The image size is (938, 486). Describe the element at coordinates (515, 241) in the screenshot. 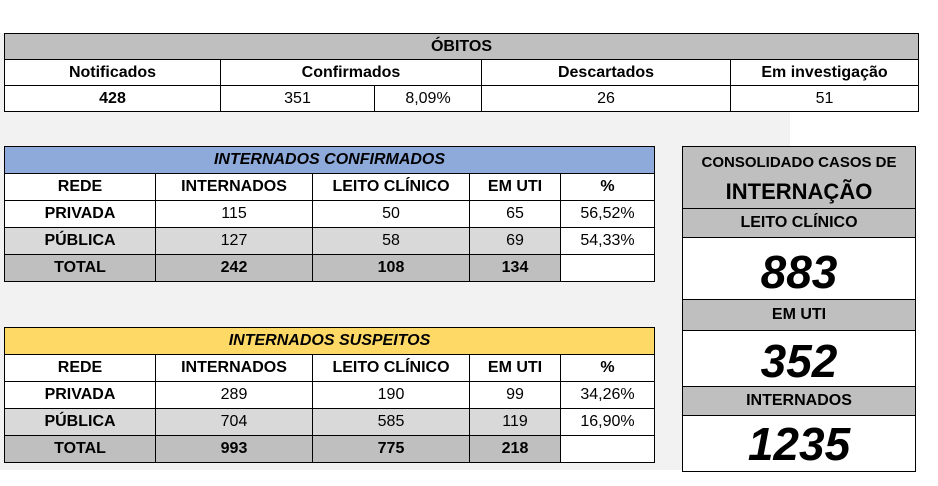

I see `cell-em-uti: 69` at that location.